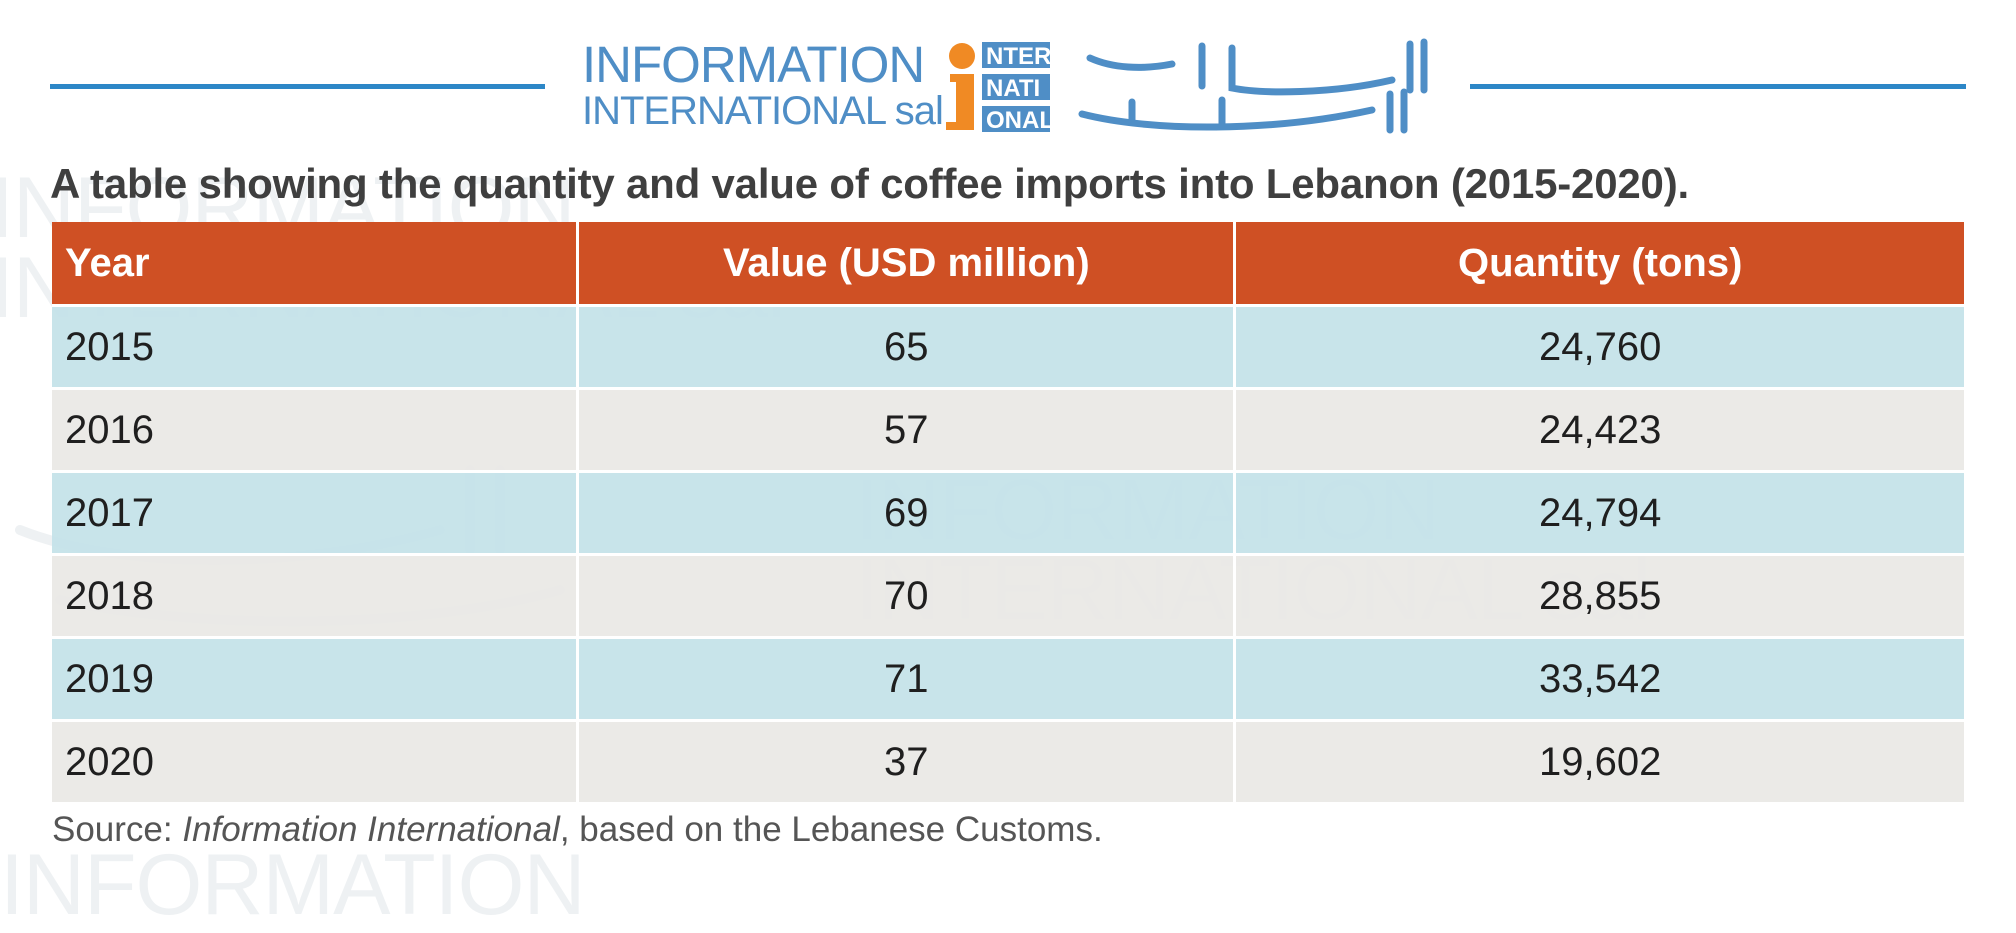 Image resolution: width=2016 pixels, height=933 pixels. I want to click on svg-text: ONAL, so click(1020, 120).